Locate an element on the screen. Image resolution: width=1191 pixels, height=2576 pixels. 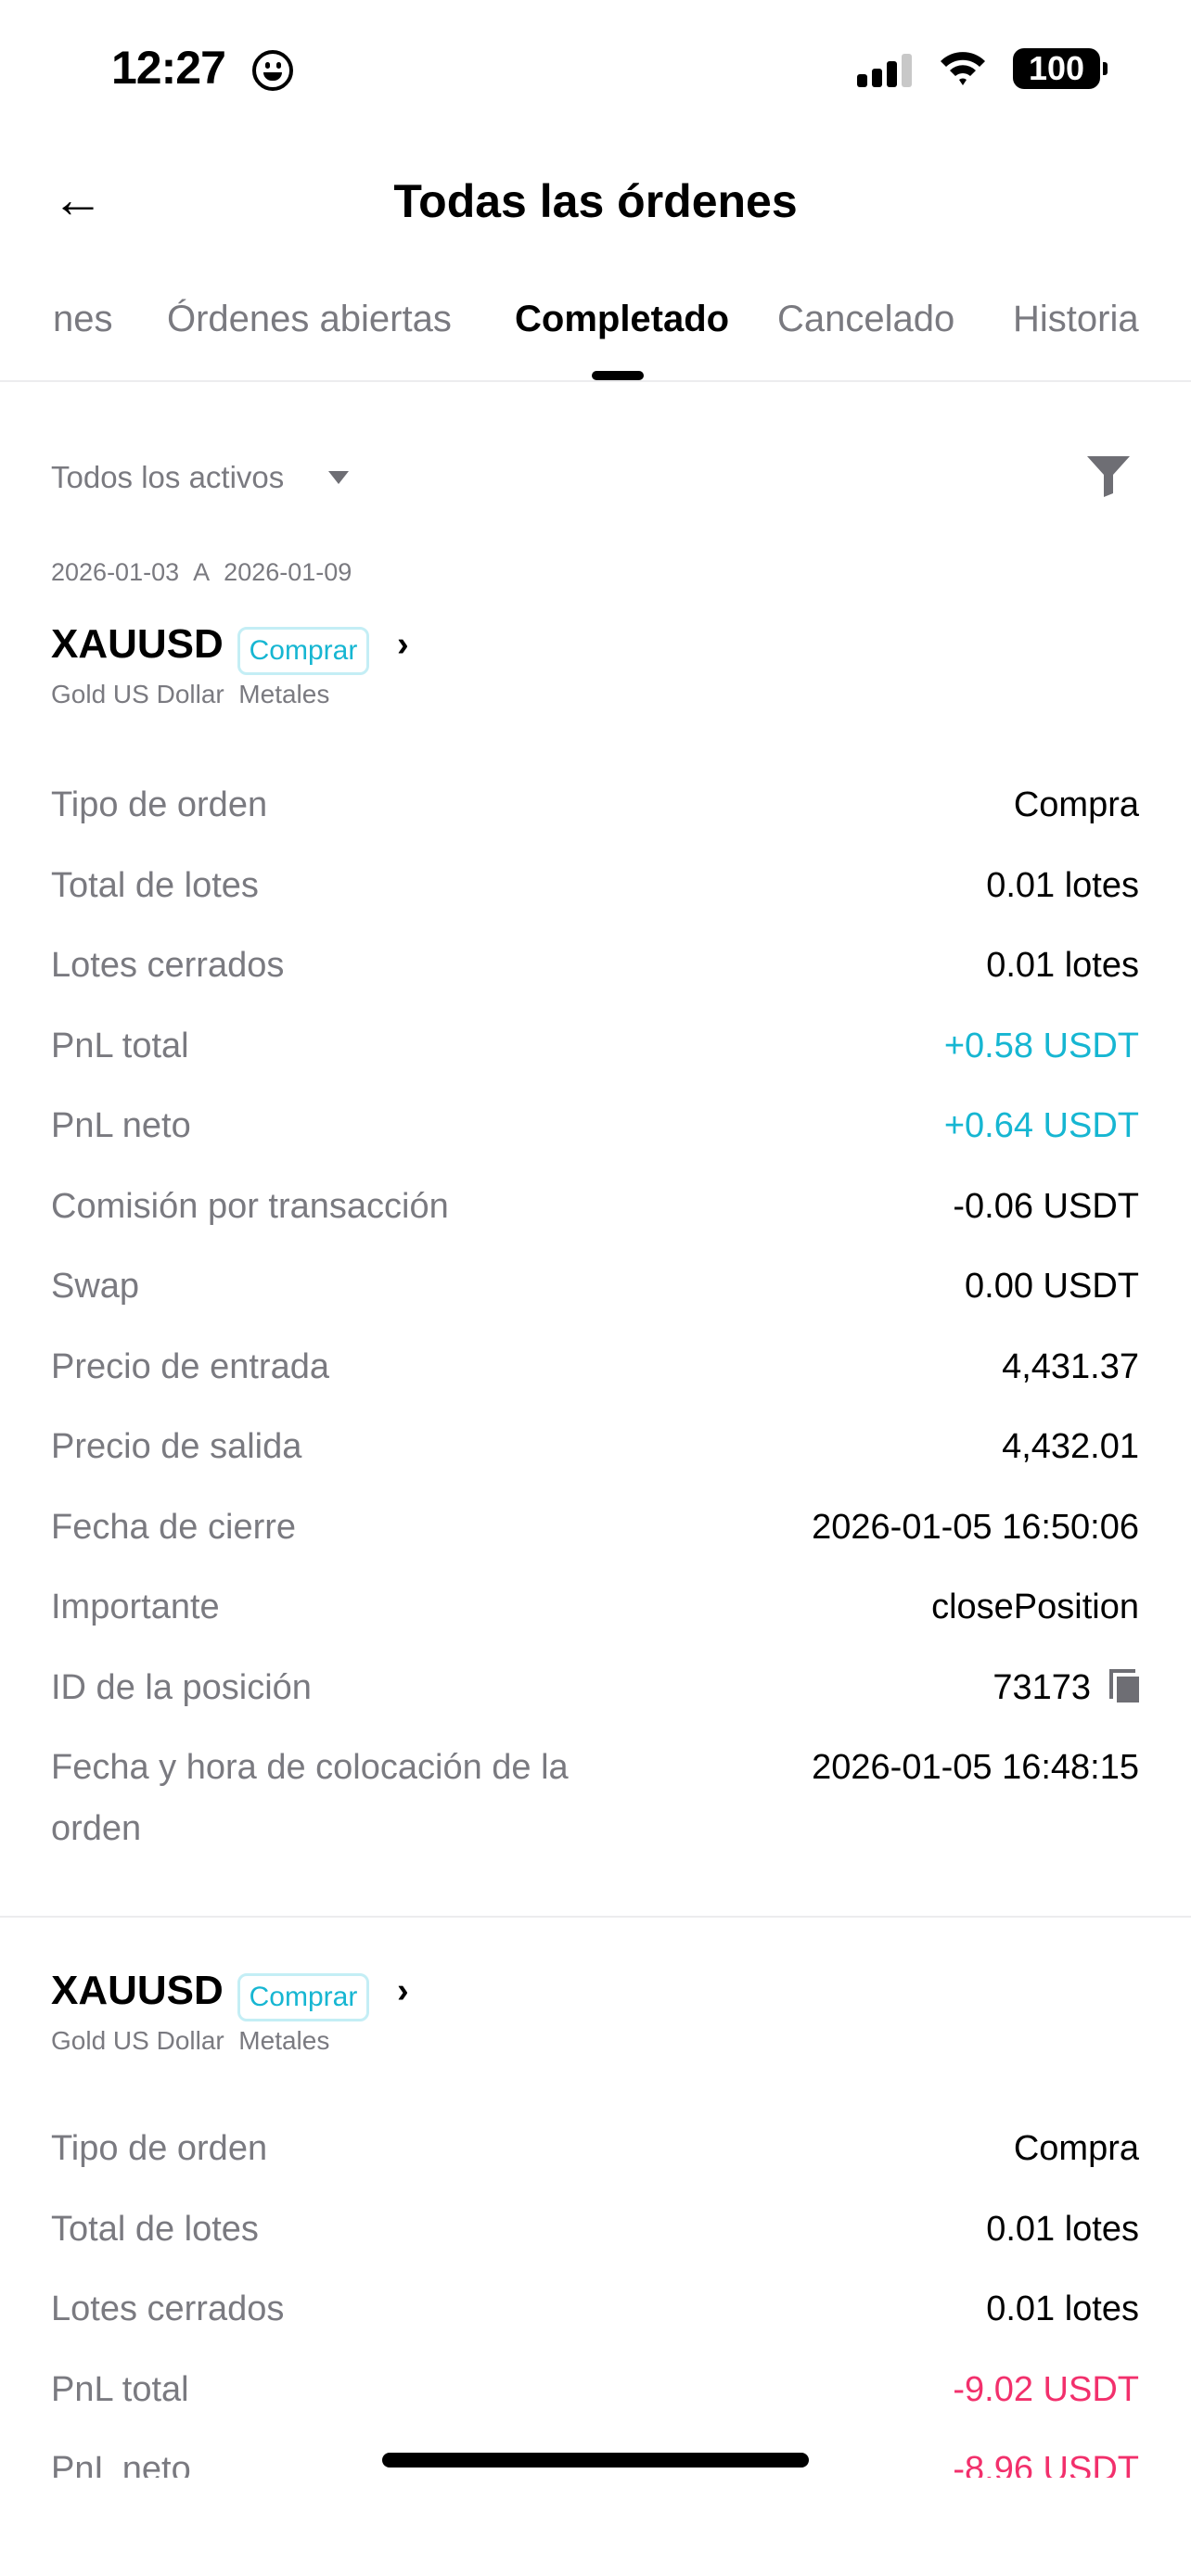
detail-row: ID de la posición 73173 is located at coordinates (595, 1687).